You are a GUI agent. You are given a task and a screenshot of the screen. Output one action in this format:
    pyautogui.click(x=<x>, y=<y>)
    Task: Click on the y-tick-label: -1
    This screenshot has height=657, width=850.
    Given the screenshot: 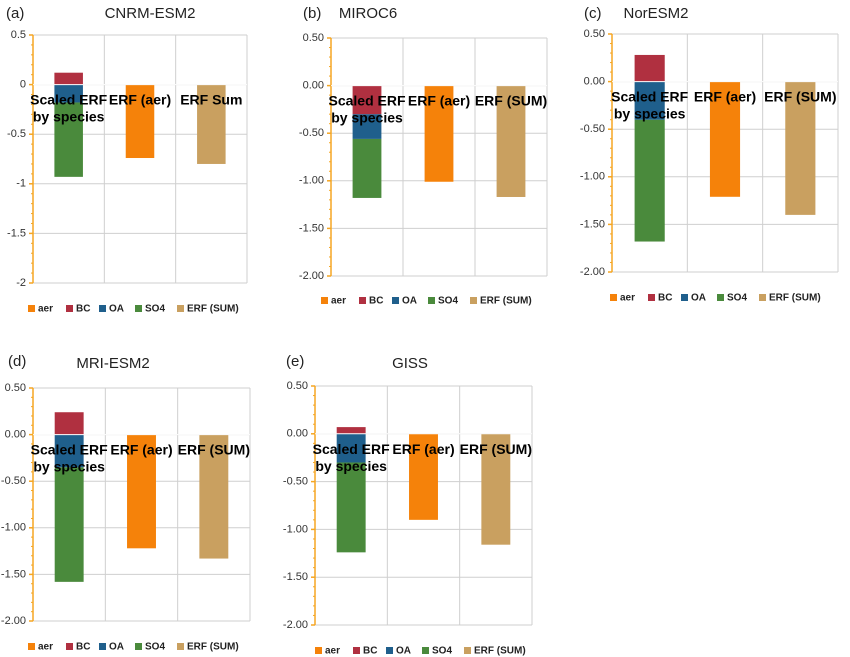 What is the action you would take?
    pyautogui.click(x=21, y=184)
    